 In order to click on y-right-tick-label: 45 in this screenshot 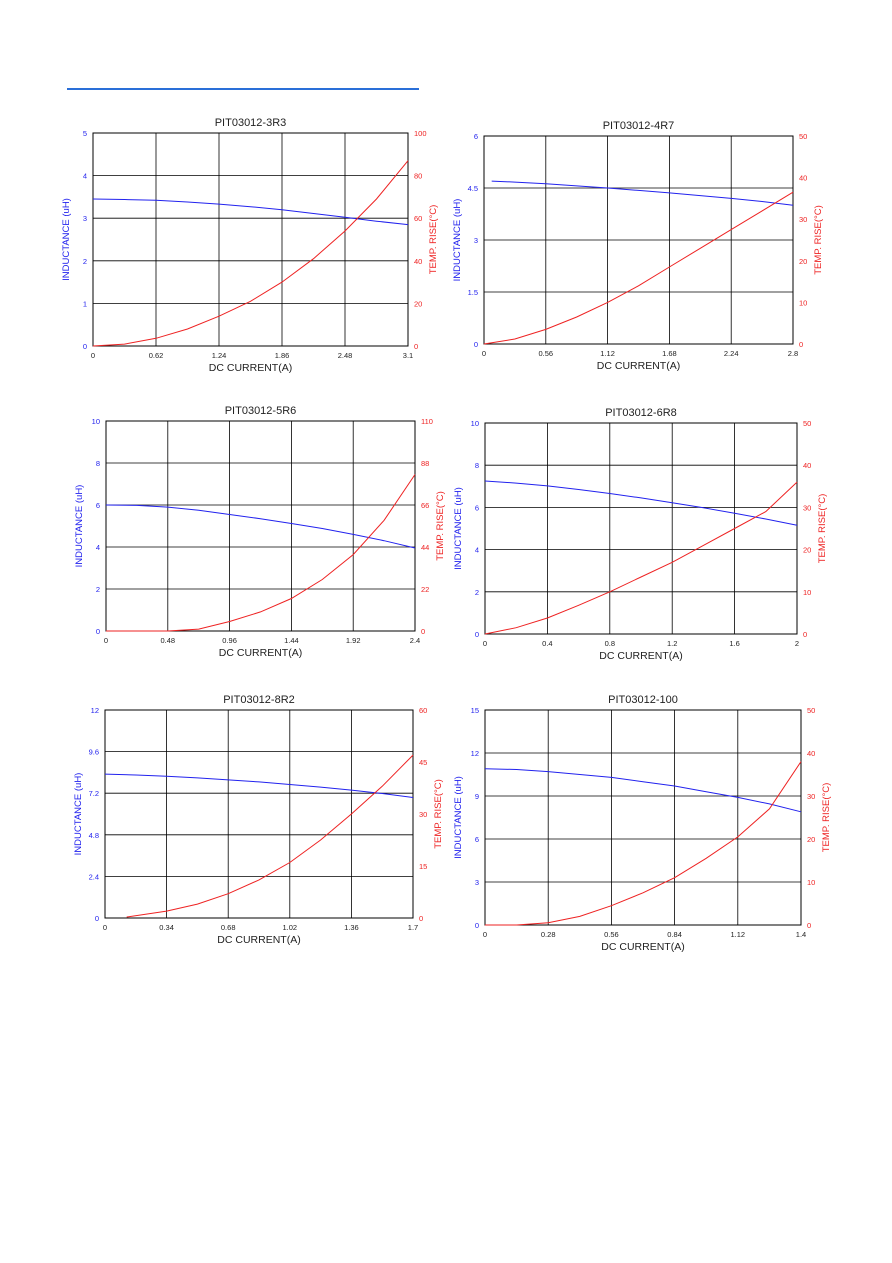, I will do `click(423, 762)`.